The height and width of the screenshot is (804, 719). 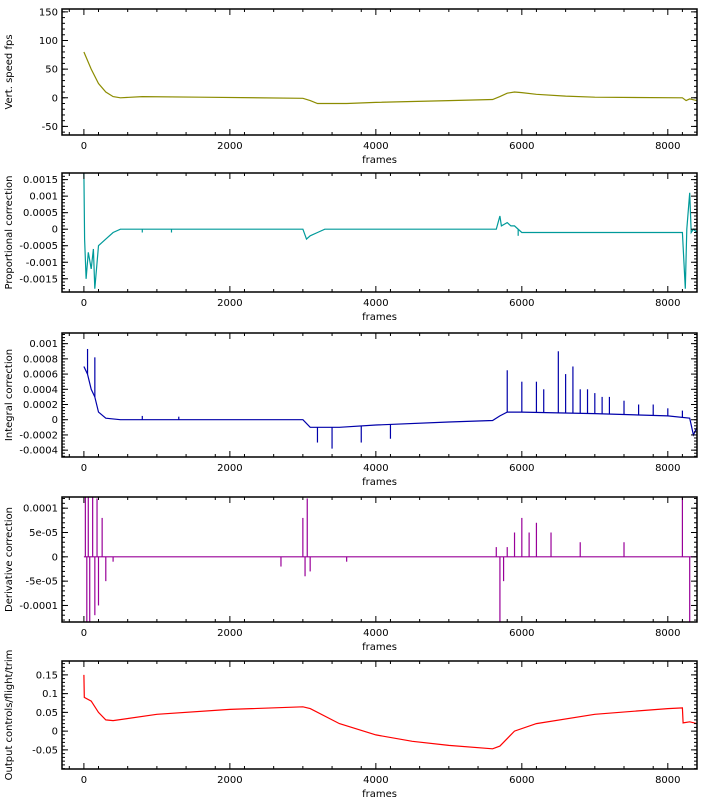 I want to click on y-tick-label: 0.15, so click(x=47, y=675).